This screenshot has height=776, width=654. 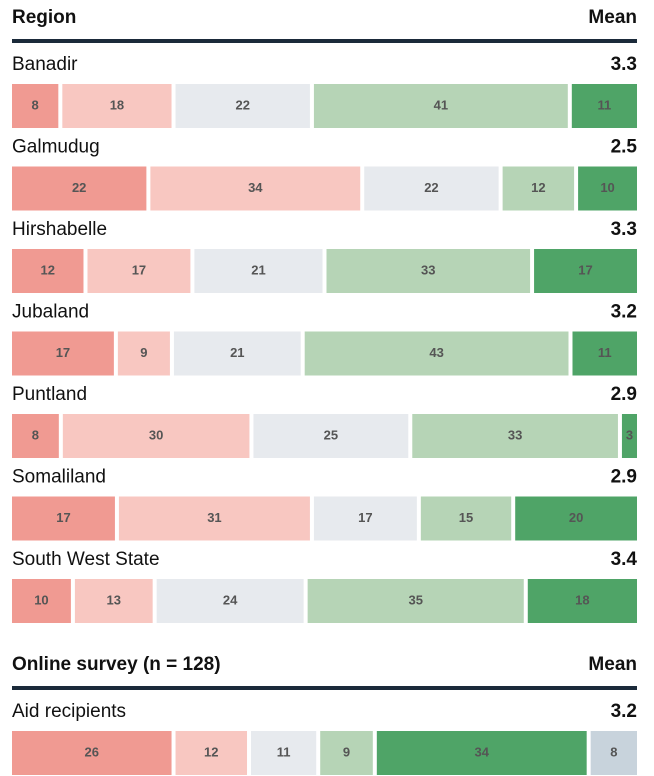 What do you see at coordinates (69, 711) in the screenshot?
I see `row-label: Aid recipients` at bounding box center [69, 711].